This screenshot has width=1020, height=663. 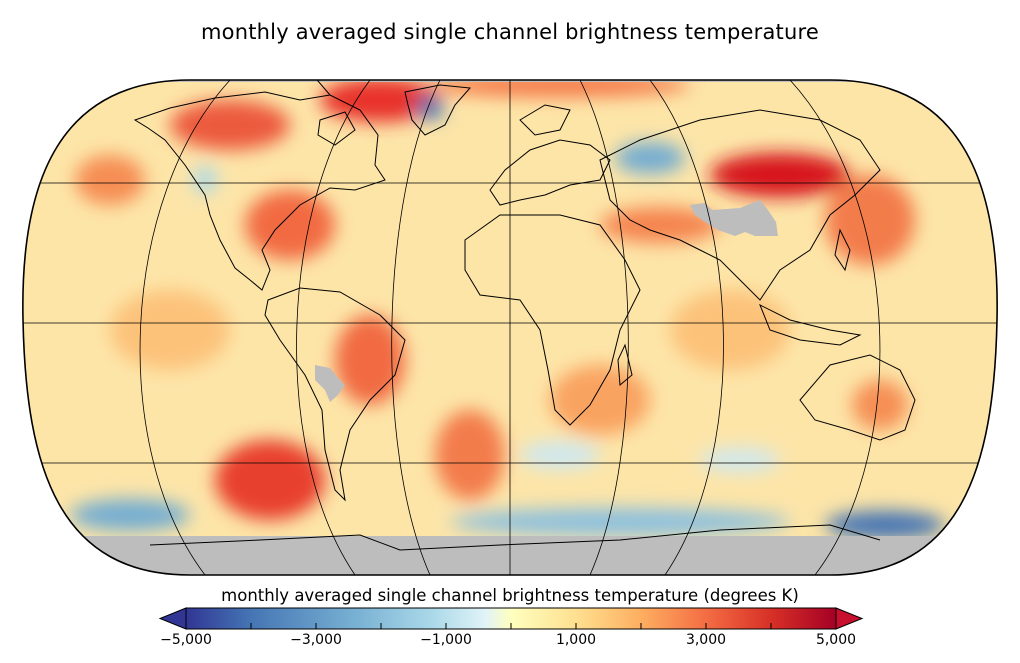 What do you see at coordinates (186, 640) in the screenshot?
I see `colorbar-tick-label: −5,000` at bounding box center [186, 640].